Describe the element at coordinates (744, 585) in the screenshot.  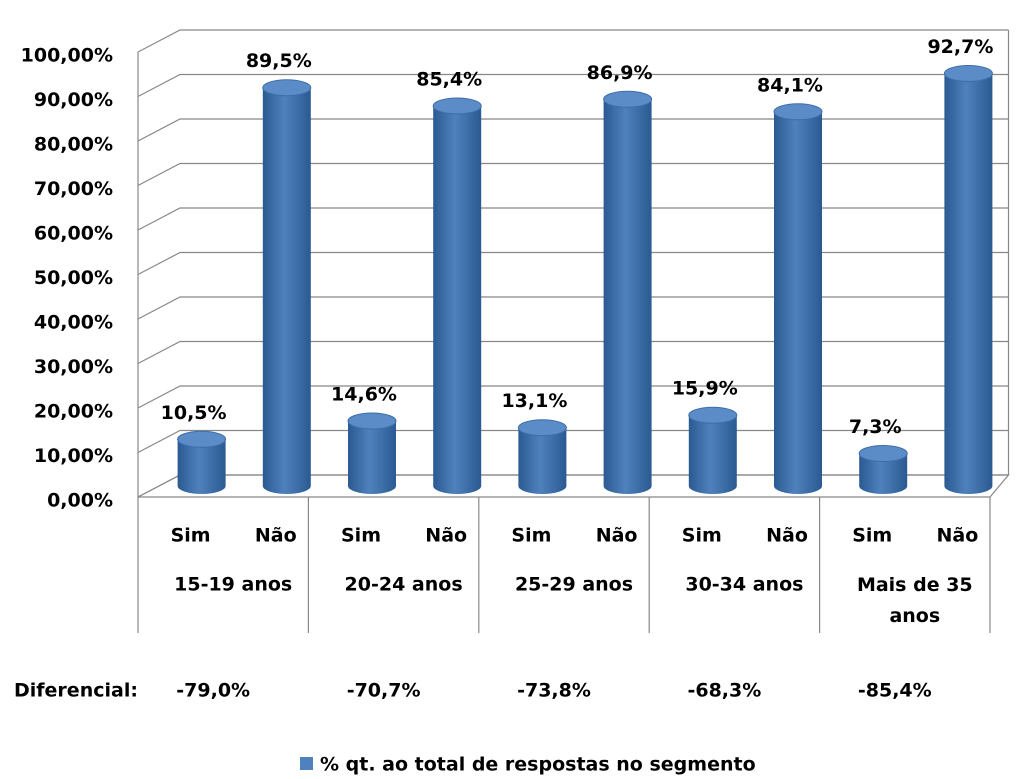
I see `group-label: 30-34 anos` at that location.